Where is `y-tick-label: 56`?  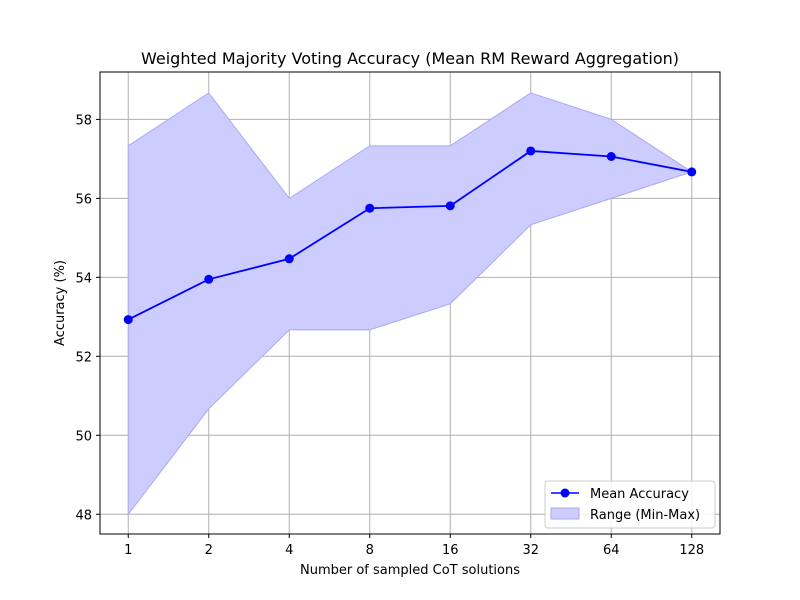
y-tick-label: 56 is located at coordinates (83, 199).